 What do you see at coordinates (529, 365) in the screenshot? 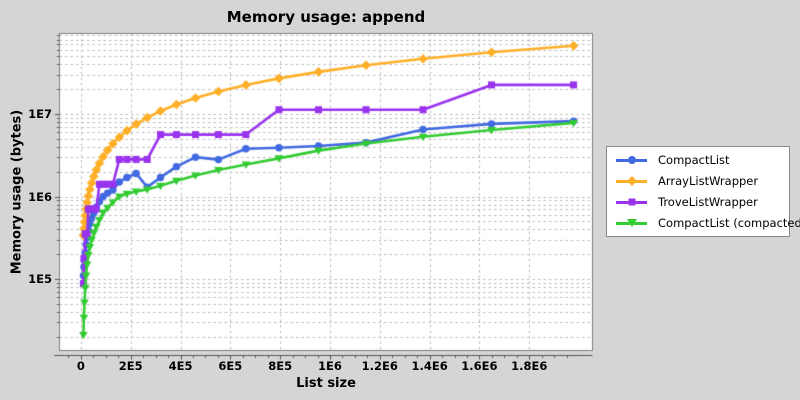
I see `x-tick-label: 1.8E6` at bounding box center [529, 365].